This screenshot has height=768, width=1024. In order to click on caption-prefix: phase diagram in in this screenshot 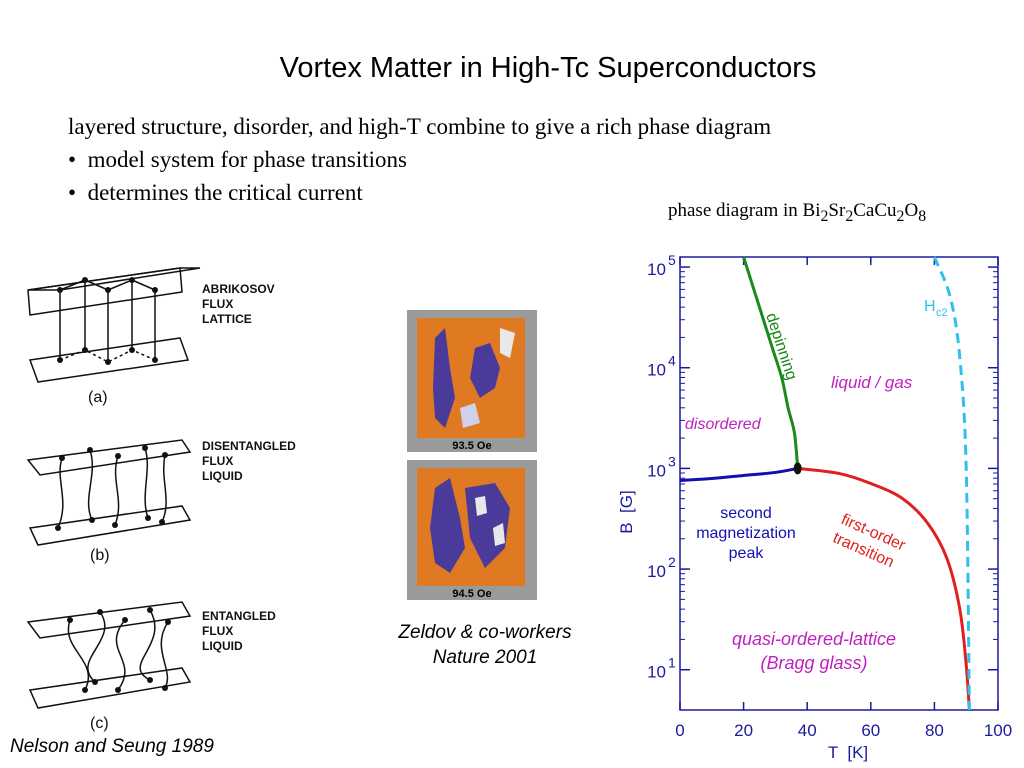, I will do `click(735, 210)`.